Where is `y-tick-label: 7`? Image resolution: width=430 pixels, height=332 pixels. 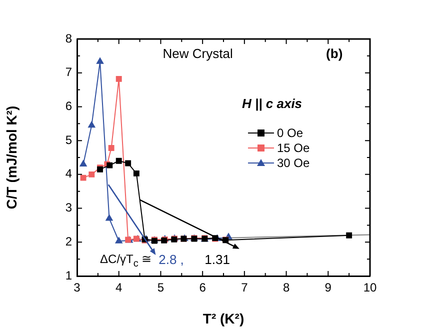 y-tick-label: 7 is located at coordinates (68, 72).